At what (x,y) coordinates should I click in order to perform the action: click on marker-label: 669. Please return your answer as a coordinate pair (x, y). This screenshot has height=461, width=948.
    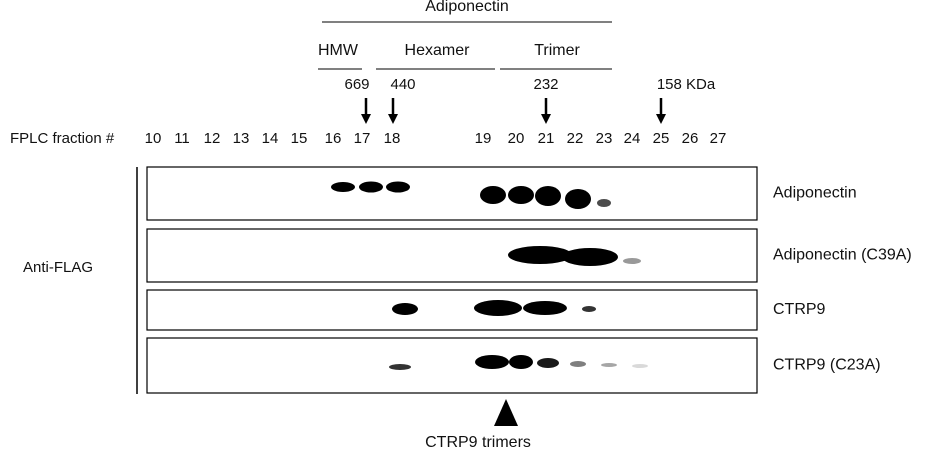
    Looking at the image, I should click on (356, 84).